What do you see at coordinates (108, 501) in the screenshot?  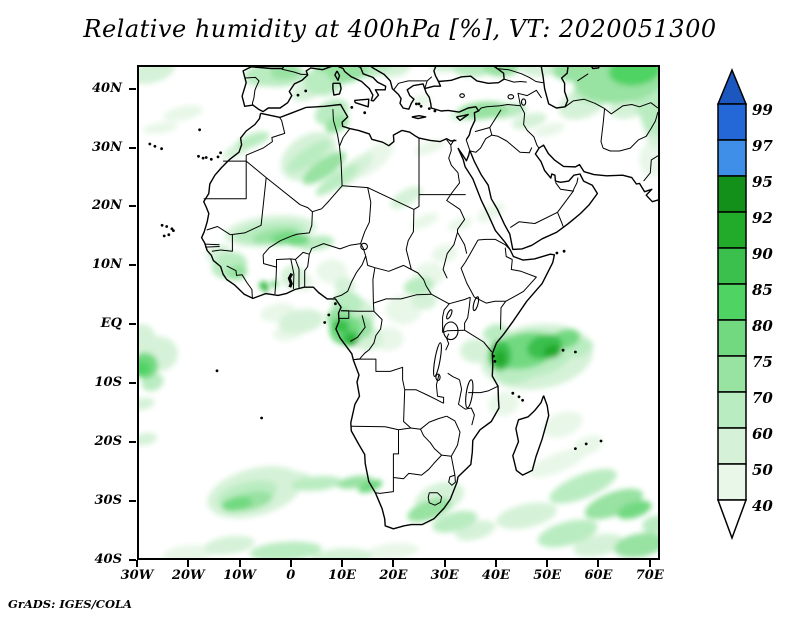 I see `y-tick-label: 30S` at bounding box center [108, 501].